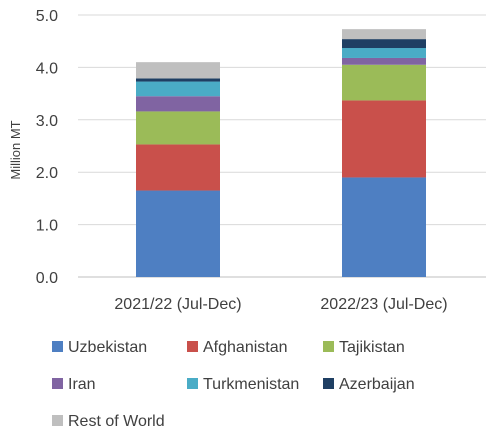  I want to click on legend-label: Rest of World, so click(116, 421).